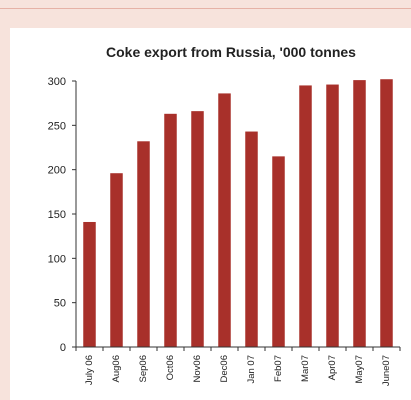  What do you see at coordinates (305, 368) in the screenshot?
I see `x-tick-label: Mar07` at bounding box center [305, 368].